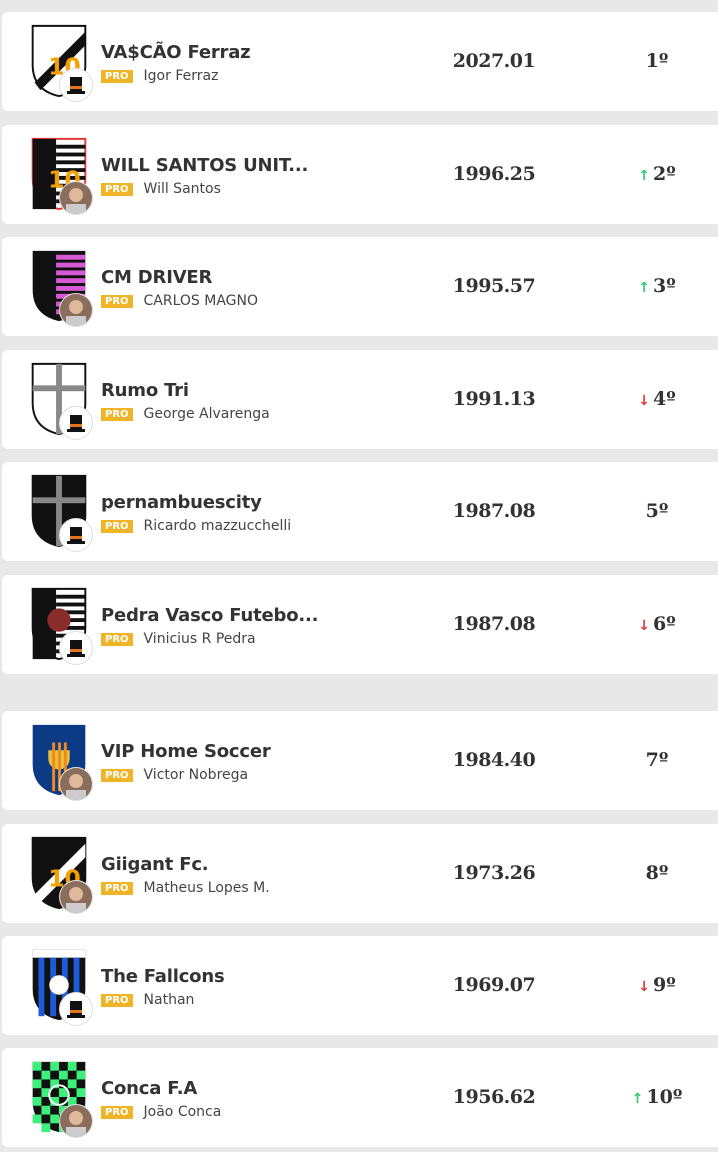 The width and height of the screenshot is (718, 1152). I want to click on team-score: 1984.40, so click(494, 760).